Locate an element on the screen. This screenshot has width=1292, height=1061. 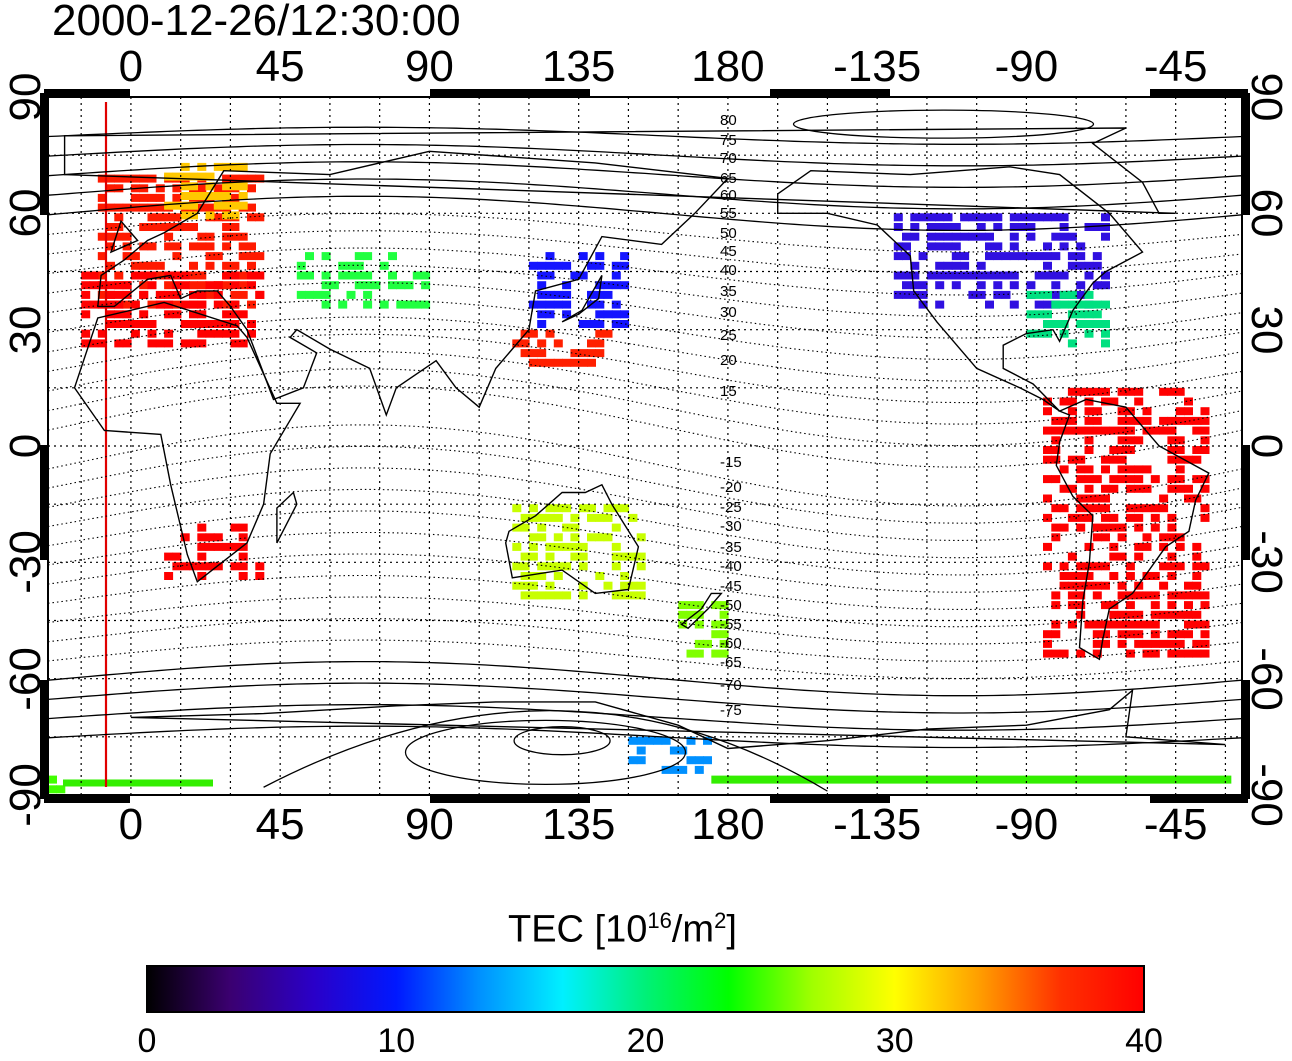
lon-tick-bottom: -90 is located at coordinates (1026, 824).